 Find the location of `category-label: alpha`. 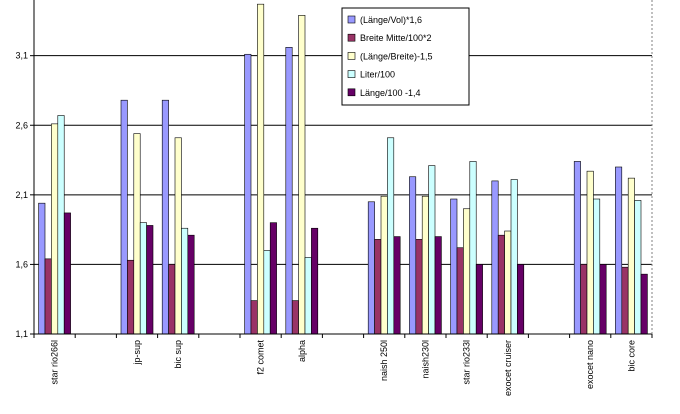

category-label: alpha is located at coordinates (302, 351).